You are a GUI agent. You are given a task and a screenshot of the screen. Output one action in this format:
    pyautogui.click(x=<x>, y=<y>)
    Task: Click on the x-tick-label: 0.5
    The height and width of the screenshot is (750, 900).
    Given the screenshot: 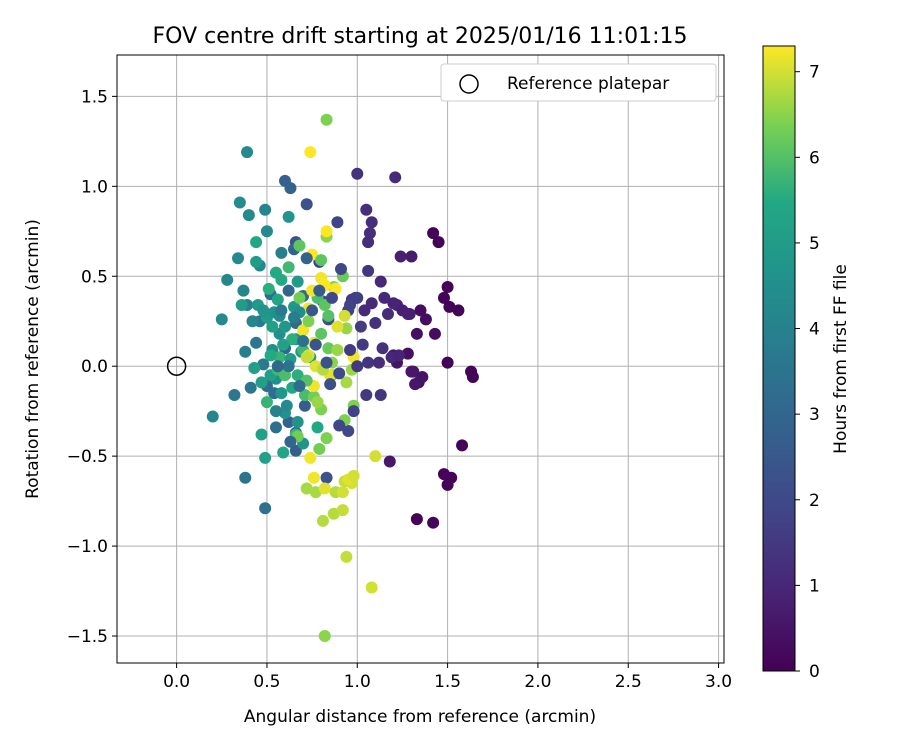 What is the action you would take?
    pyautogui.click(x=266, y=682)
    